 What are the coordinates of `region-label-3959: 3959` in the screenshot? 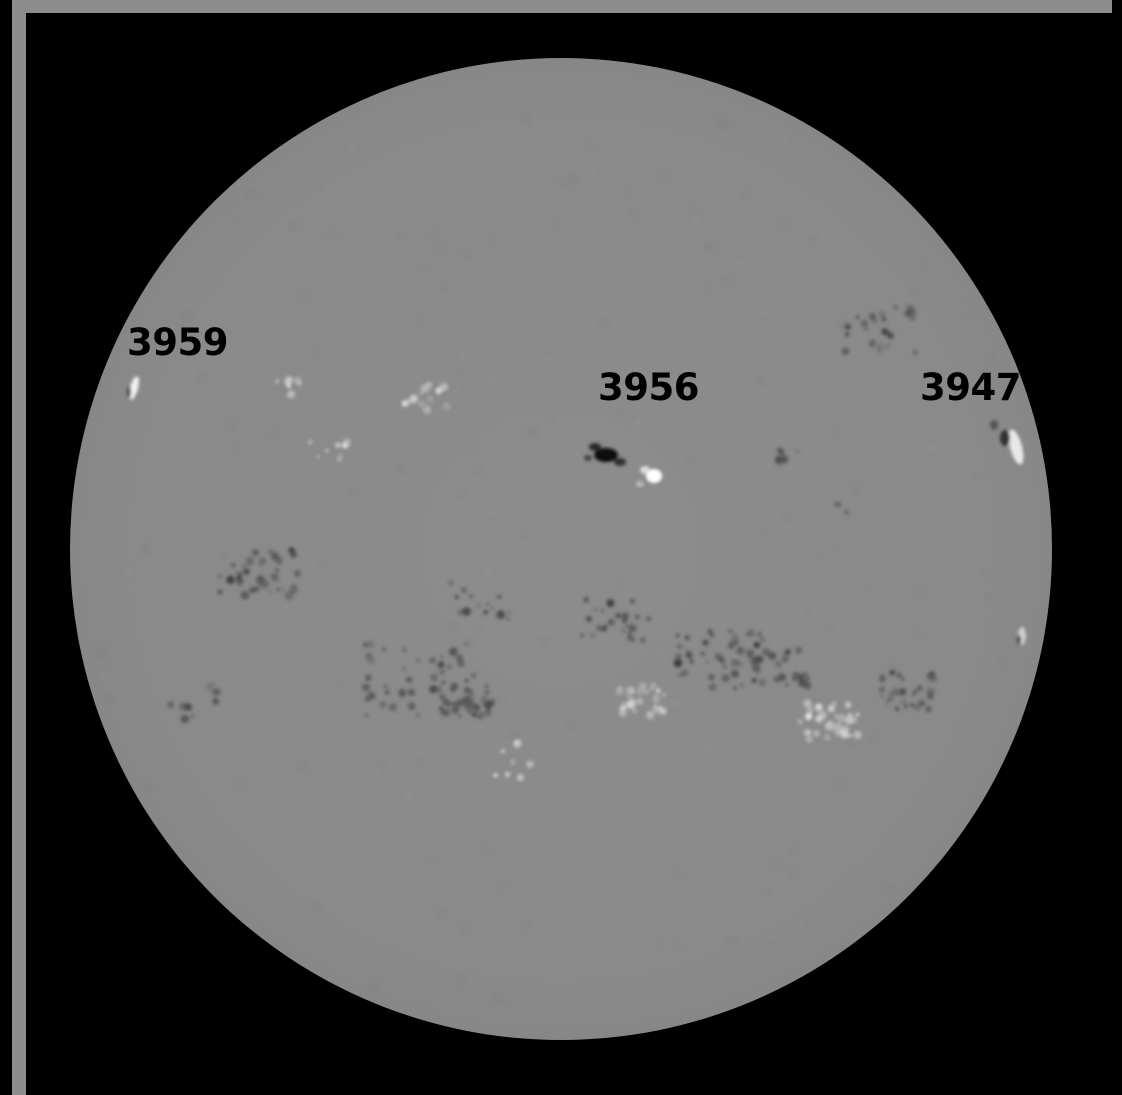 It's located at (177, 342).